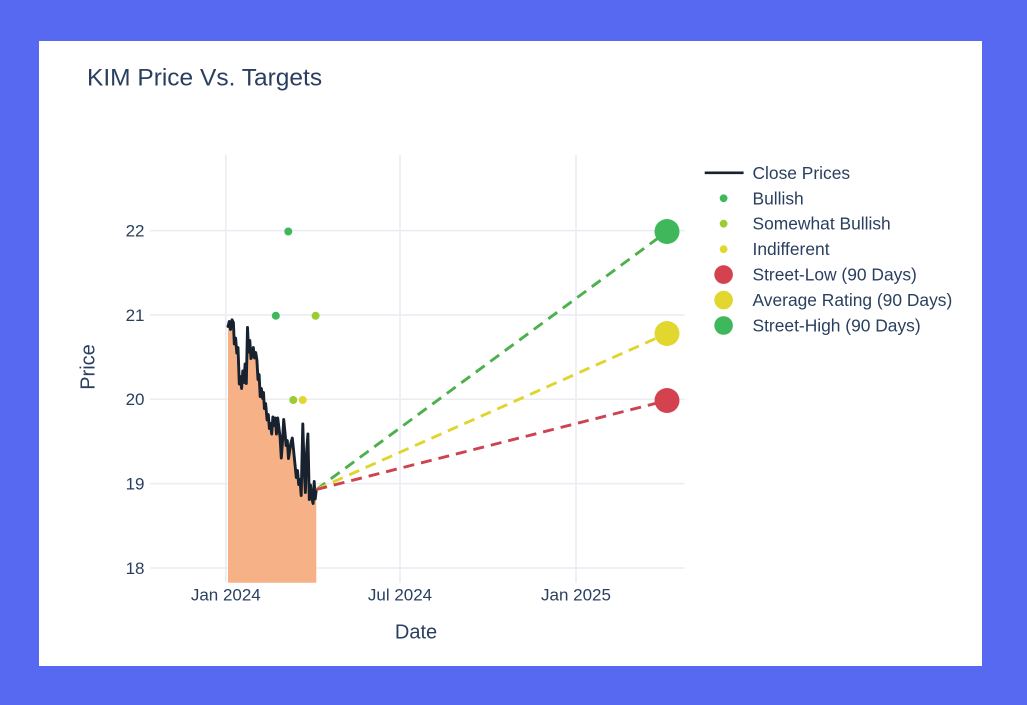 This screenshot has height=705, width=1027. I want to click on svg-text: Street-High (90 Days), so click(837, 326).